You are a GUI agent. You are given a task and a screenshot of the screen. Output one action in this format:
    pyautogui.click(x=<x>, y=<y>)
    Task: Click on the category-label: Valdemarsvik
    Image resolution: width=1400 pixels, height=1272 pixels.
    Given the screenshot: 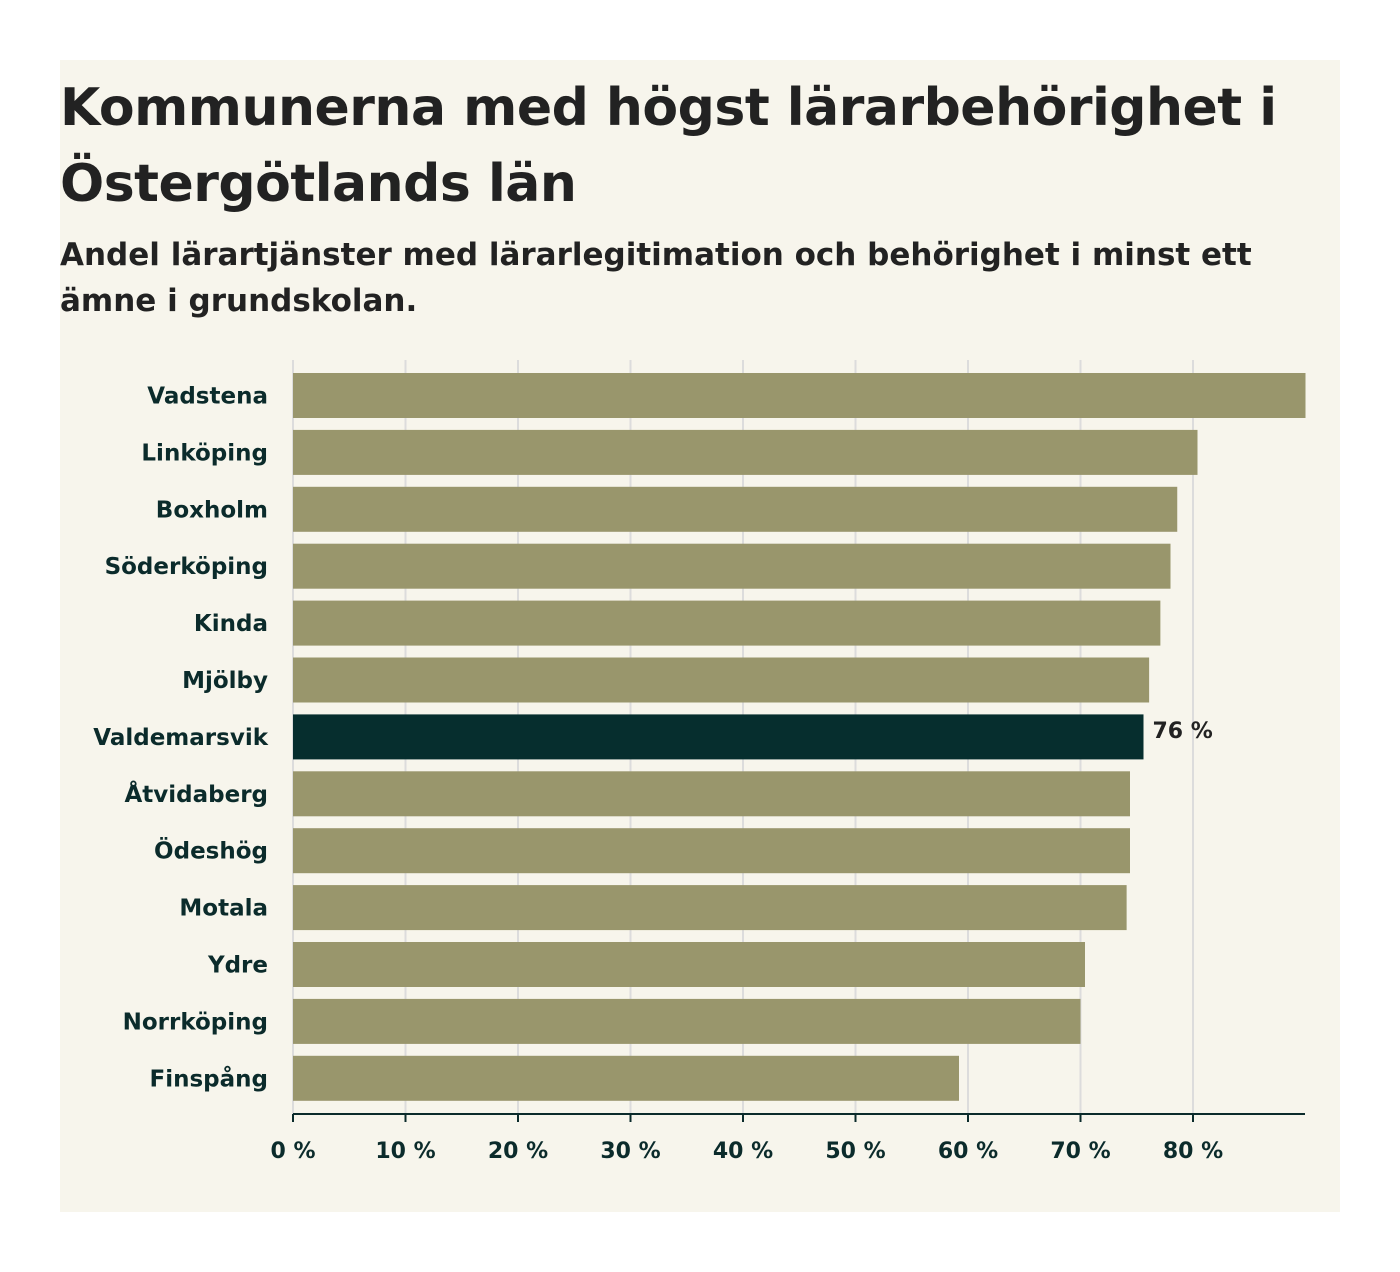 What is the action you would take?
    pyautogui.click(x=180, y=738)
    